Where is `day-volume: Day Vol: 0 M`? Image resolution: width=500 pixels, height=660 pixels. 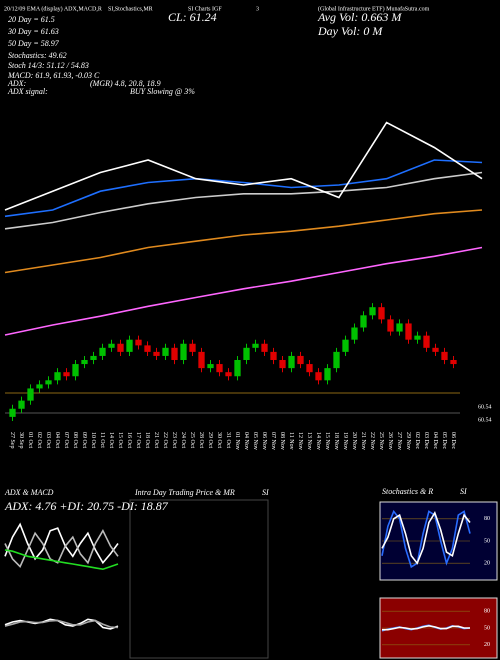 day-volume: Day Vol: 0 M is located at coordinates (350, 31).